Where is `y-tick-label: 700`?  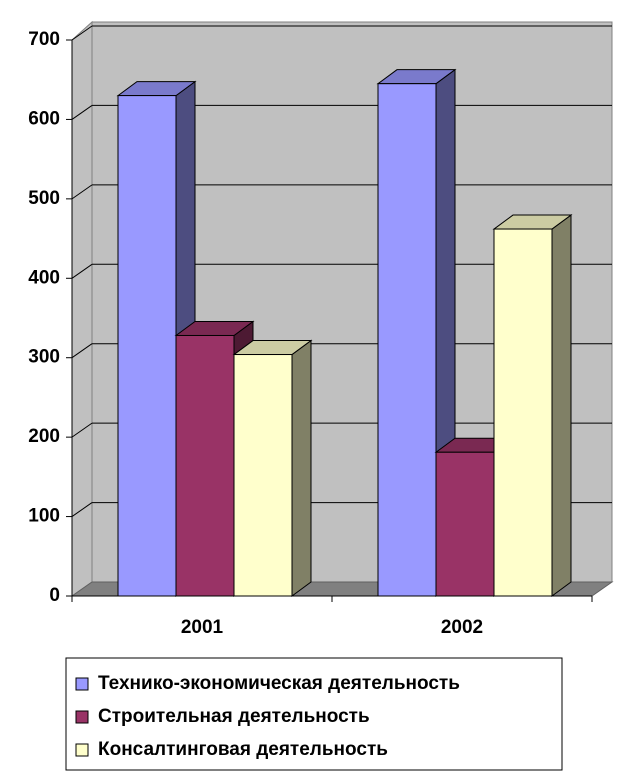
y-tick-label: 700 is located at coordinates (44, 39).